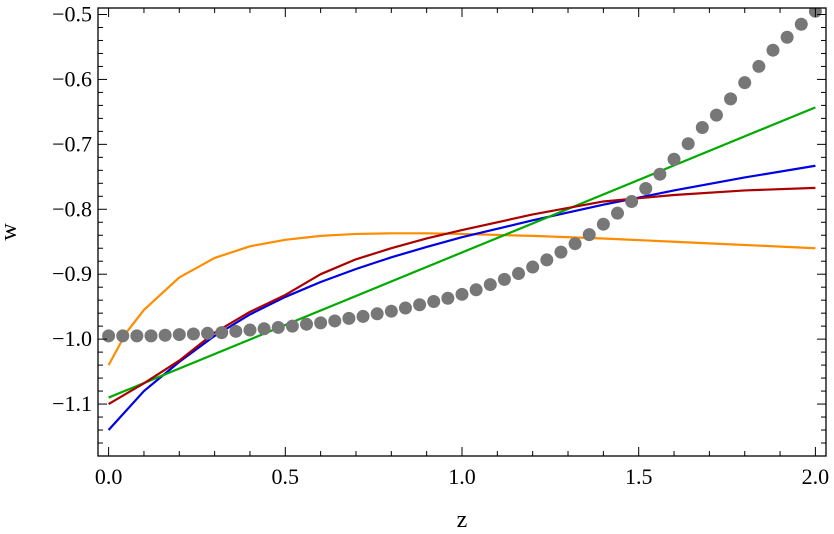 This screenshot has height=534, width=834. I want to click on x-tick-label: 2.0, so click(816, 476).